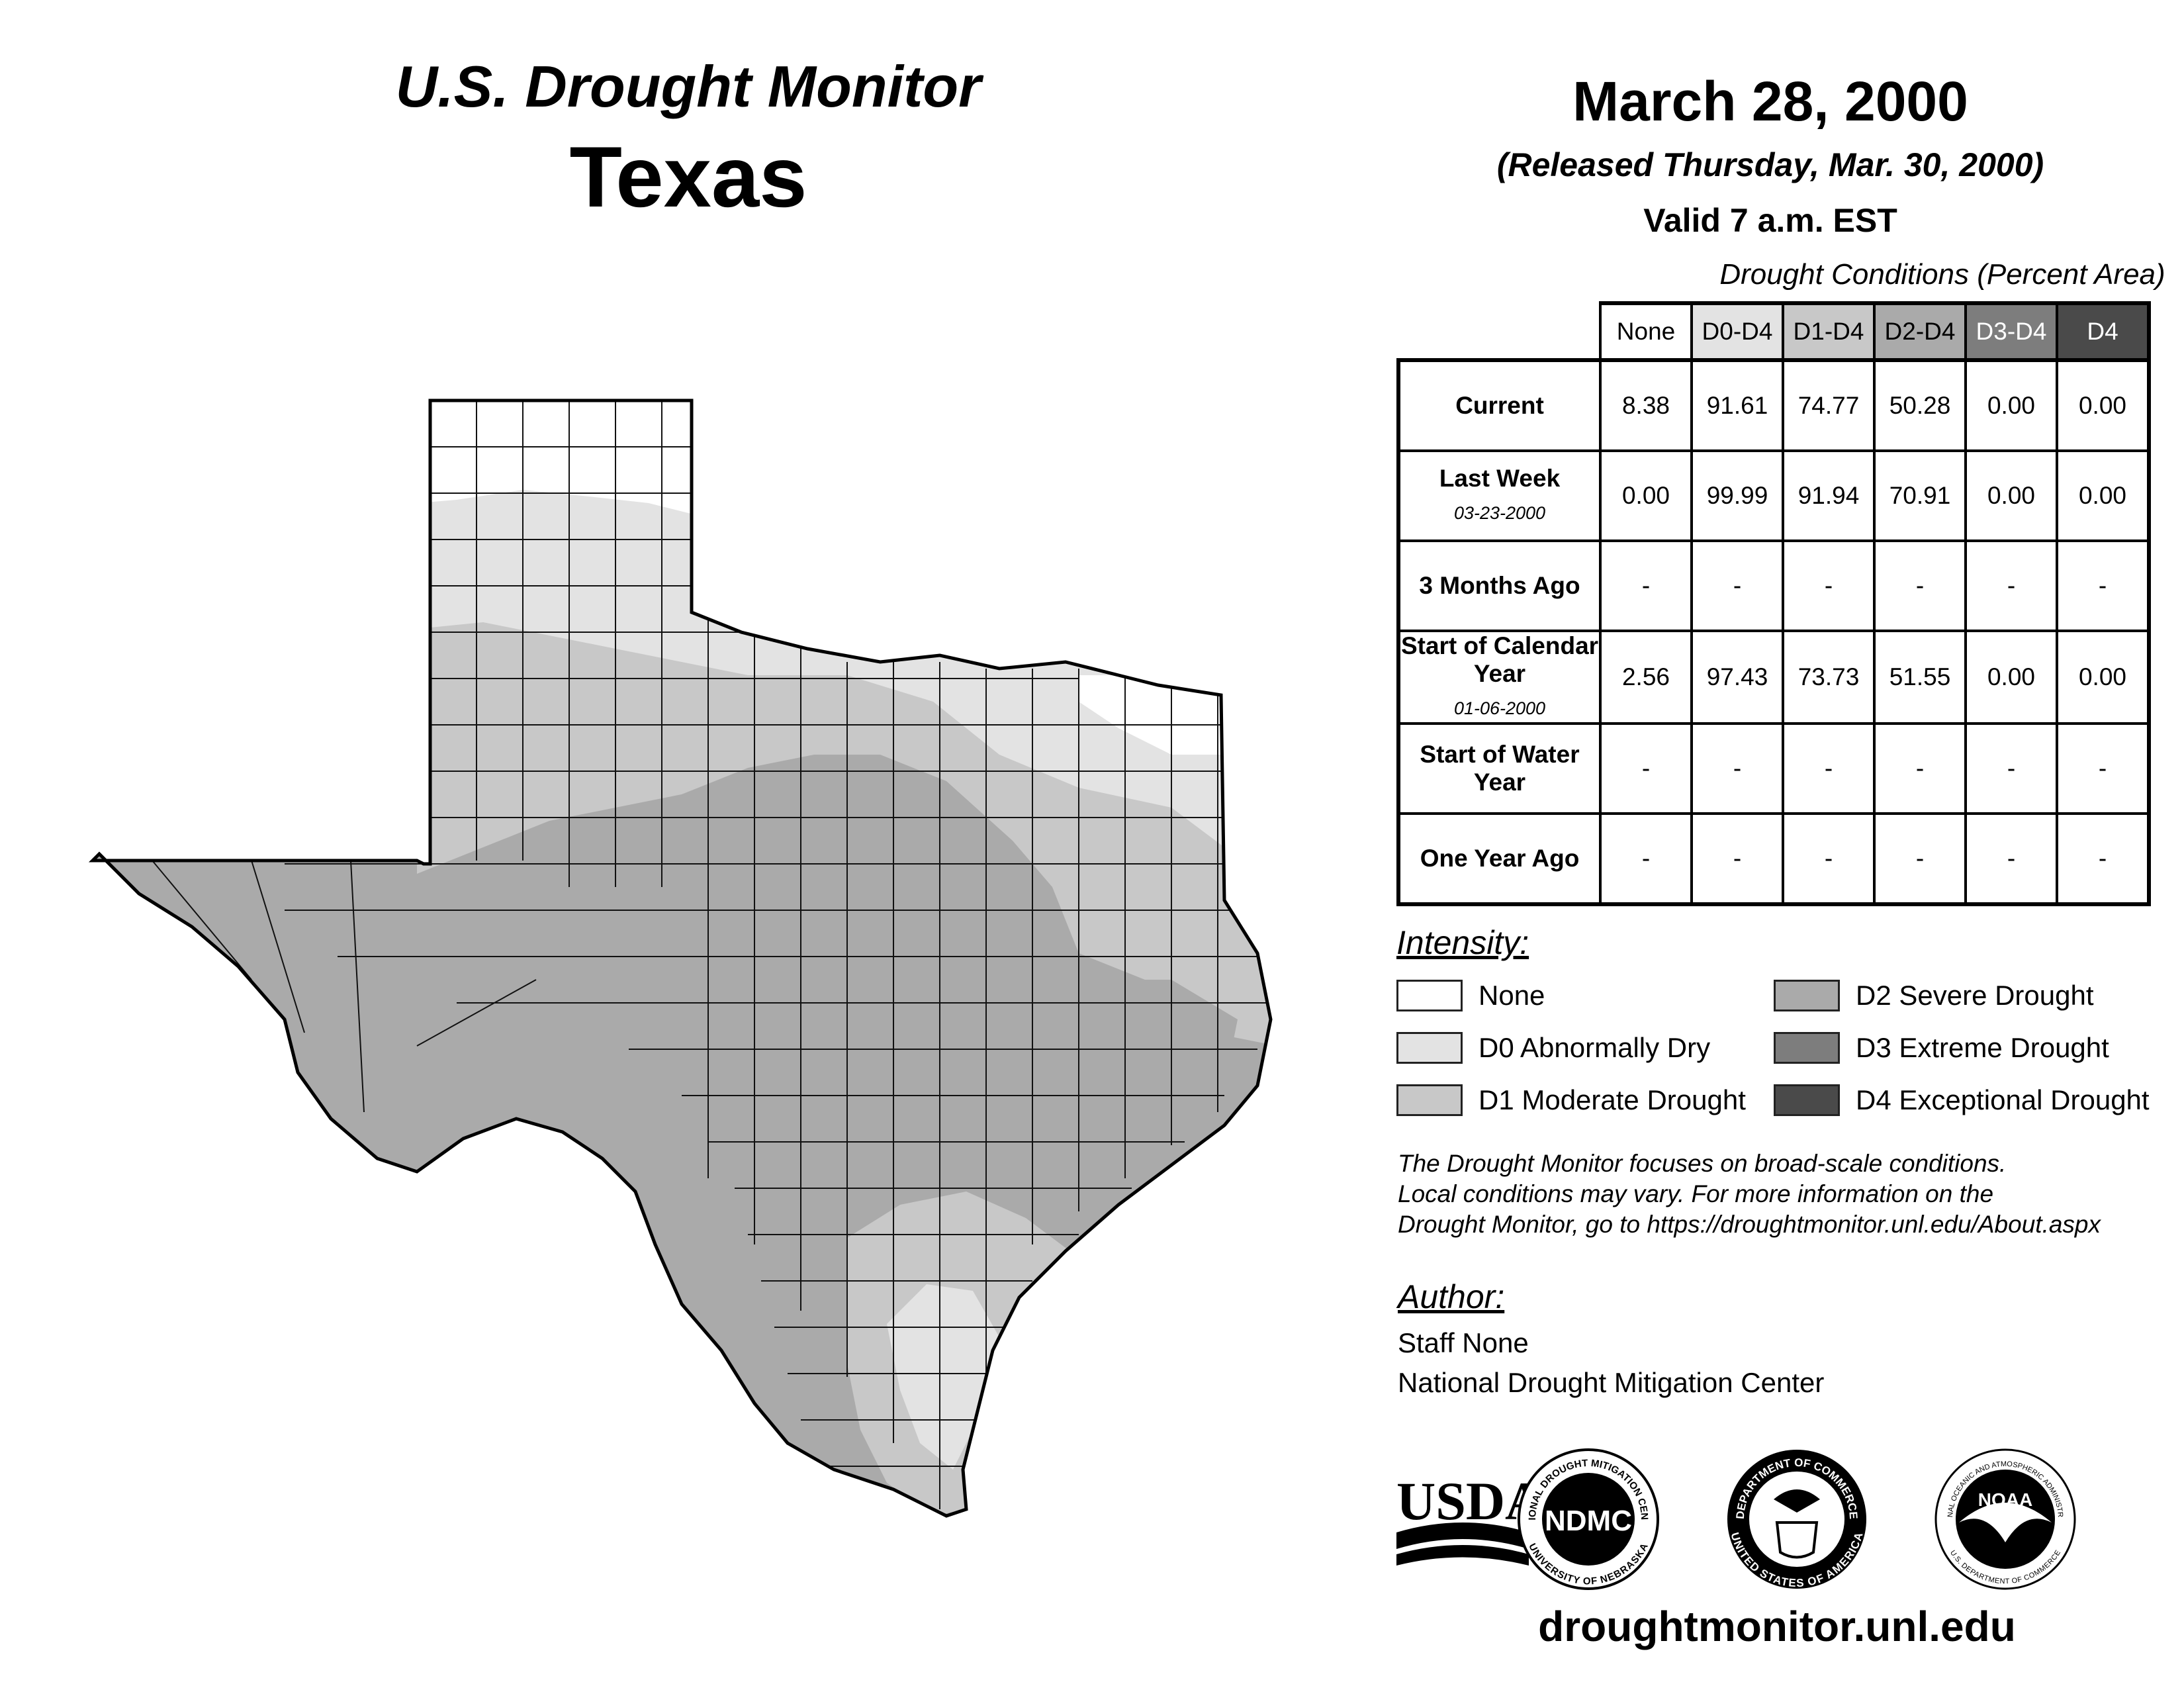 This screenshot has height=1688, width=2184. What do you see at coordinates (1920, 677) in the screenshot?
I see `table-cell: 51.55` at bounding box center [1920, 677].